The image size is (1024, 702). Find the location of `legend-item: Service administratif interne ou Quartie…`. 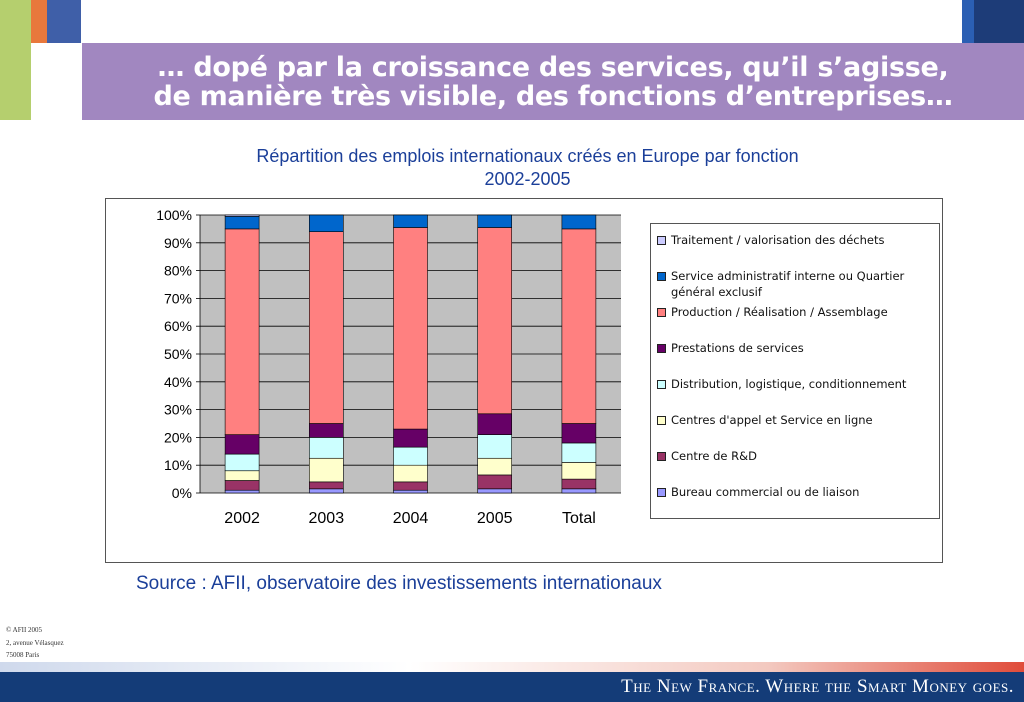

legend-item: Service administratif interne ou Quartie… is located at coordinates (798, 284).